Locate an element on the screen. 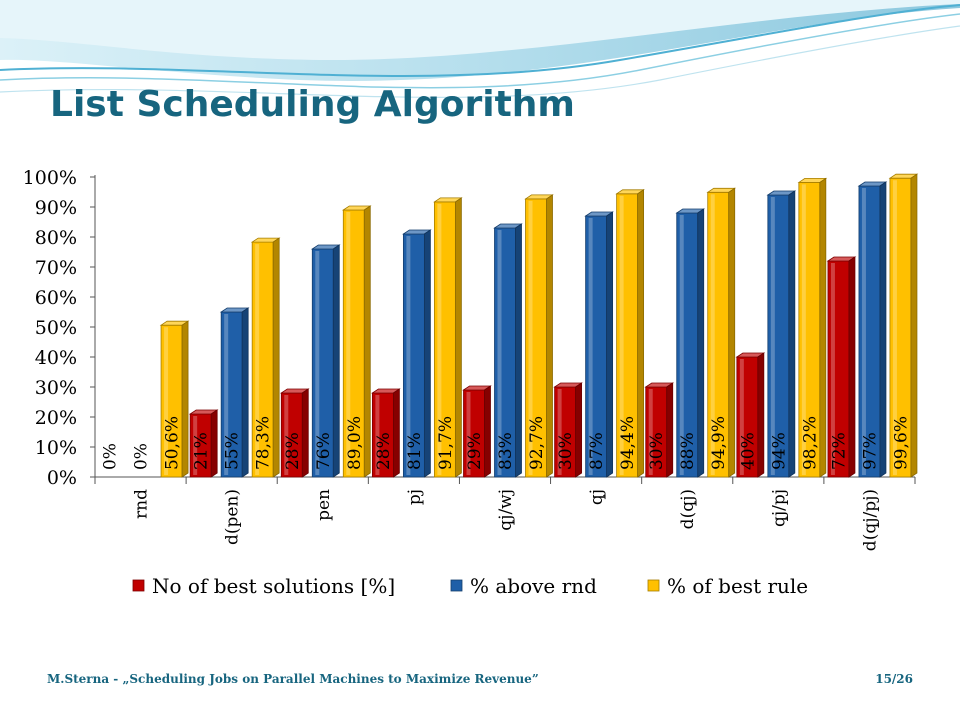 This screenshot has width=960, height=720. data-label: 40% is located at coordinates (748, 451).